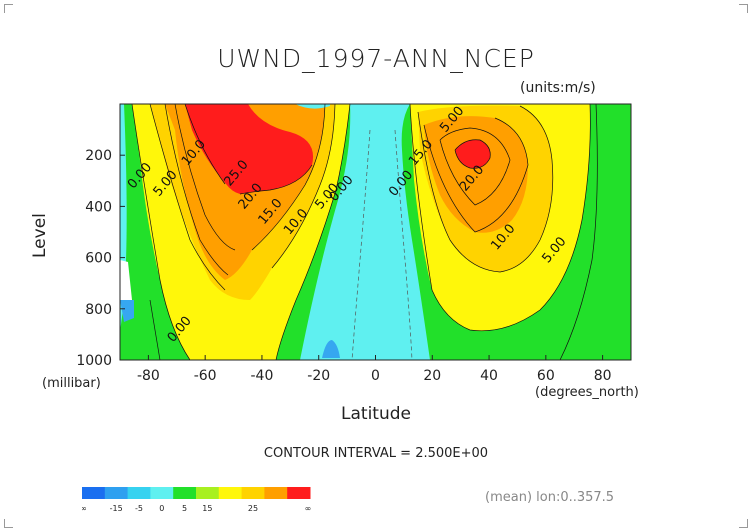 Image resolution: width=752 pixels, height=532 pixels. I want to click on colorbar-label: 15, so click(207, 508).